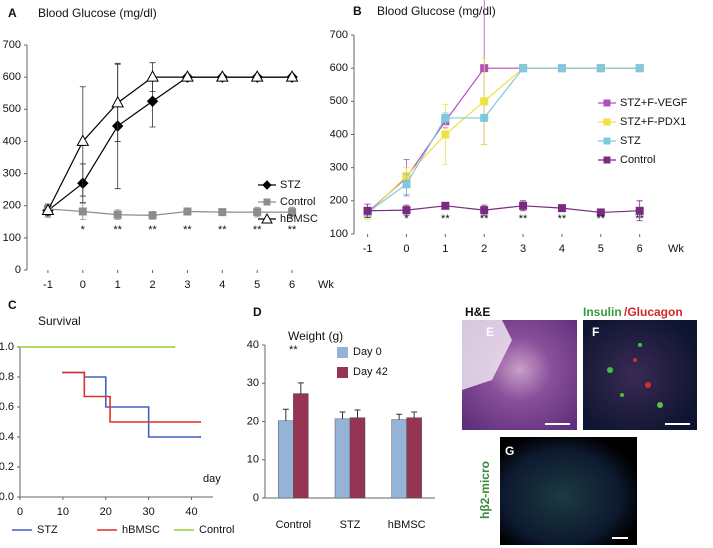 This screenshot has height=548, width=713. What do you see at coordinates (149, 512) in the screenshot?
I see `x-tick-label: 30` at bounding box center [149, 512].